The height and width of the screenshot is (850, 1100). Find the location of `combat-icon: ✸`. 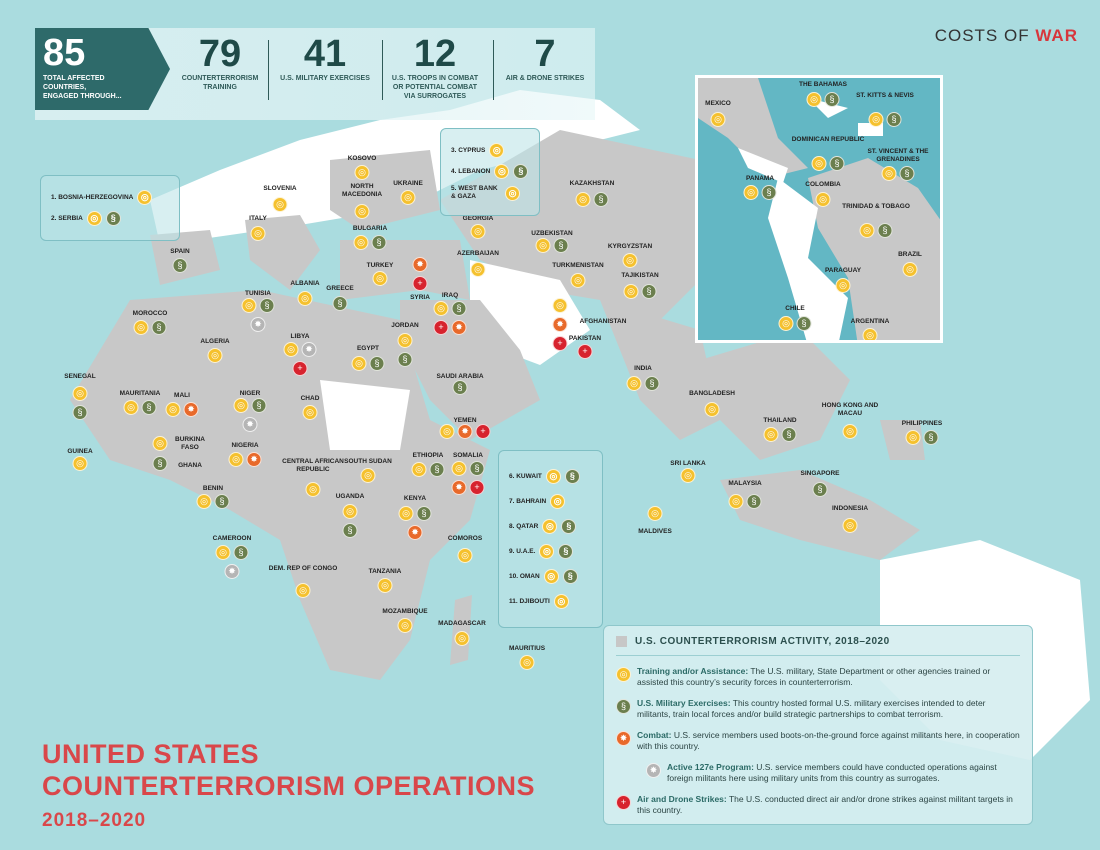

combat-icon: ✸ is located at coordinates (459, 327).